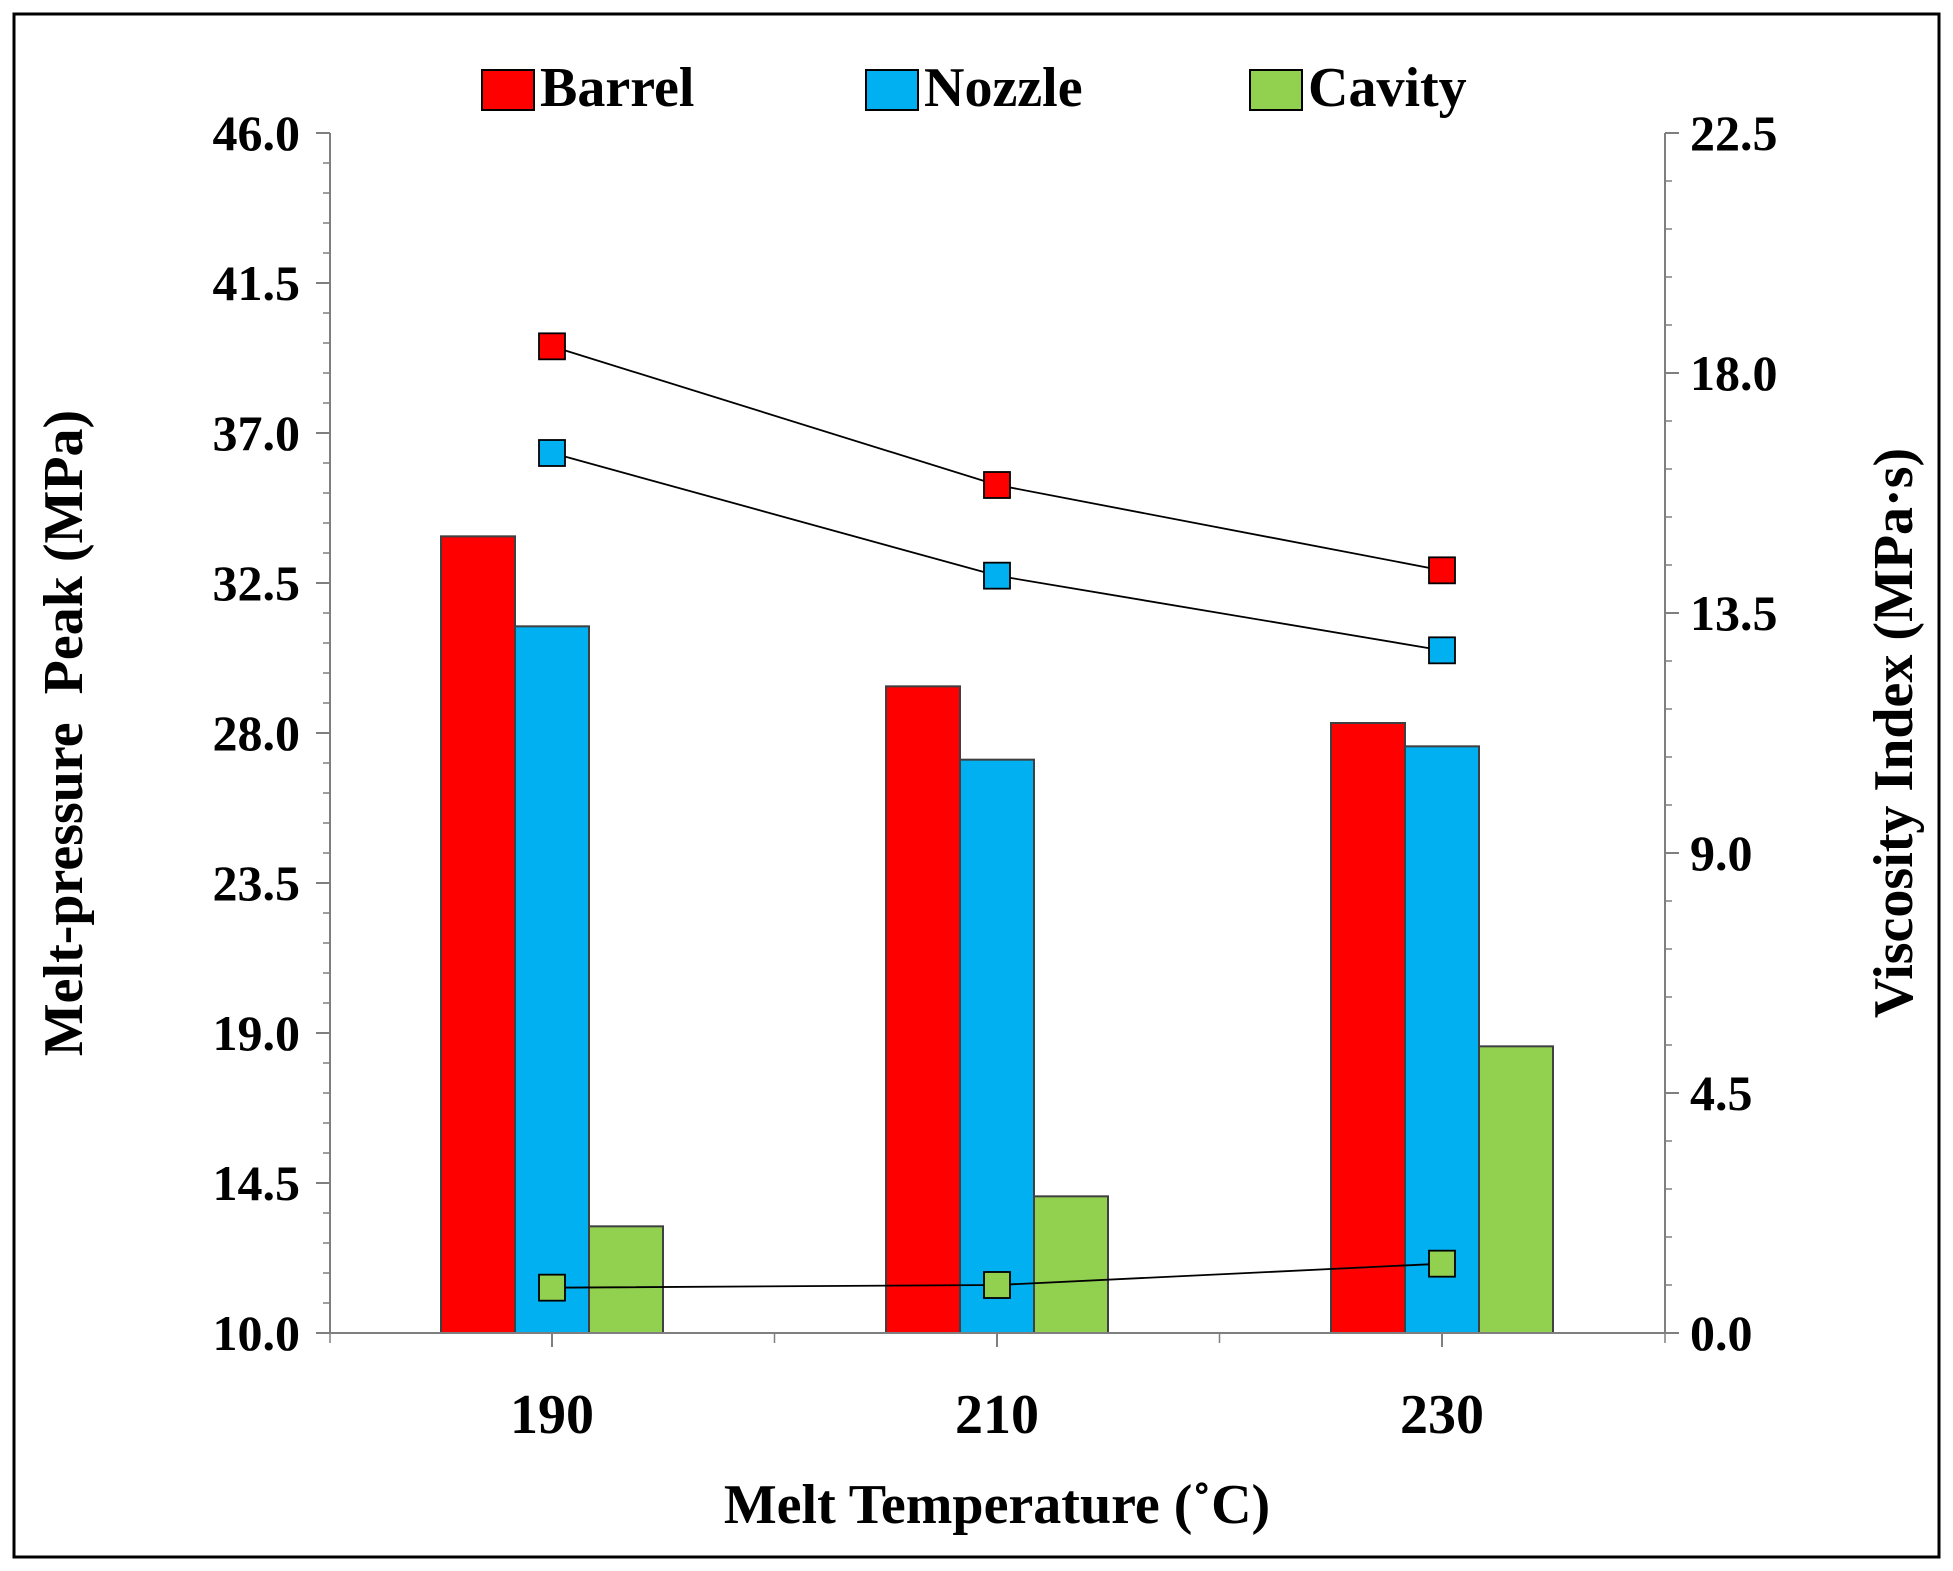 The height and width of the screenshot is (1571, 1953). Describe the element at coordinates (257, 883) in the screenshot. I see `y-tick-label: 23.5` at that location.